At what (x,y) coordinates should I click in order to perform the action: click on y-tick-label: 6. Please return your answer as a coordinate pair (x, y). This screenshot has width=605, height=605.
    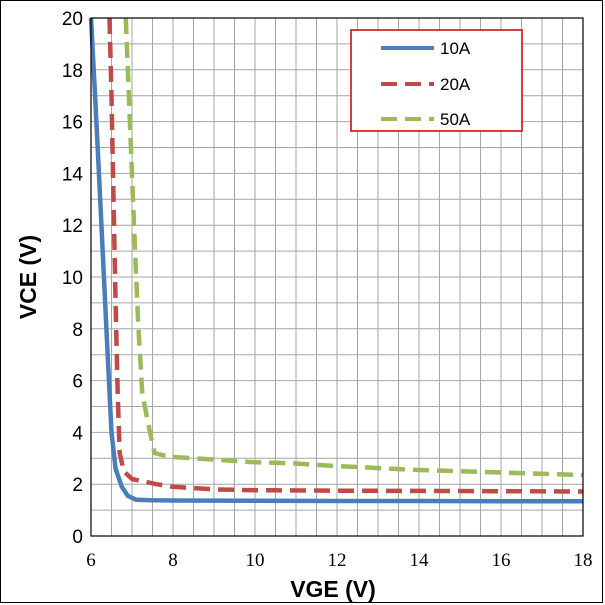
    Looking at the image, I should click on (77, 382).